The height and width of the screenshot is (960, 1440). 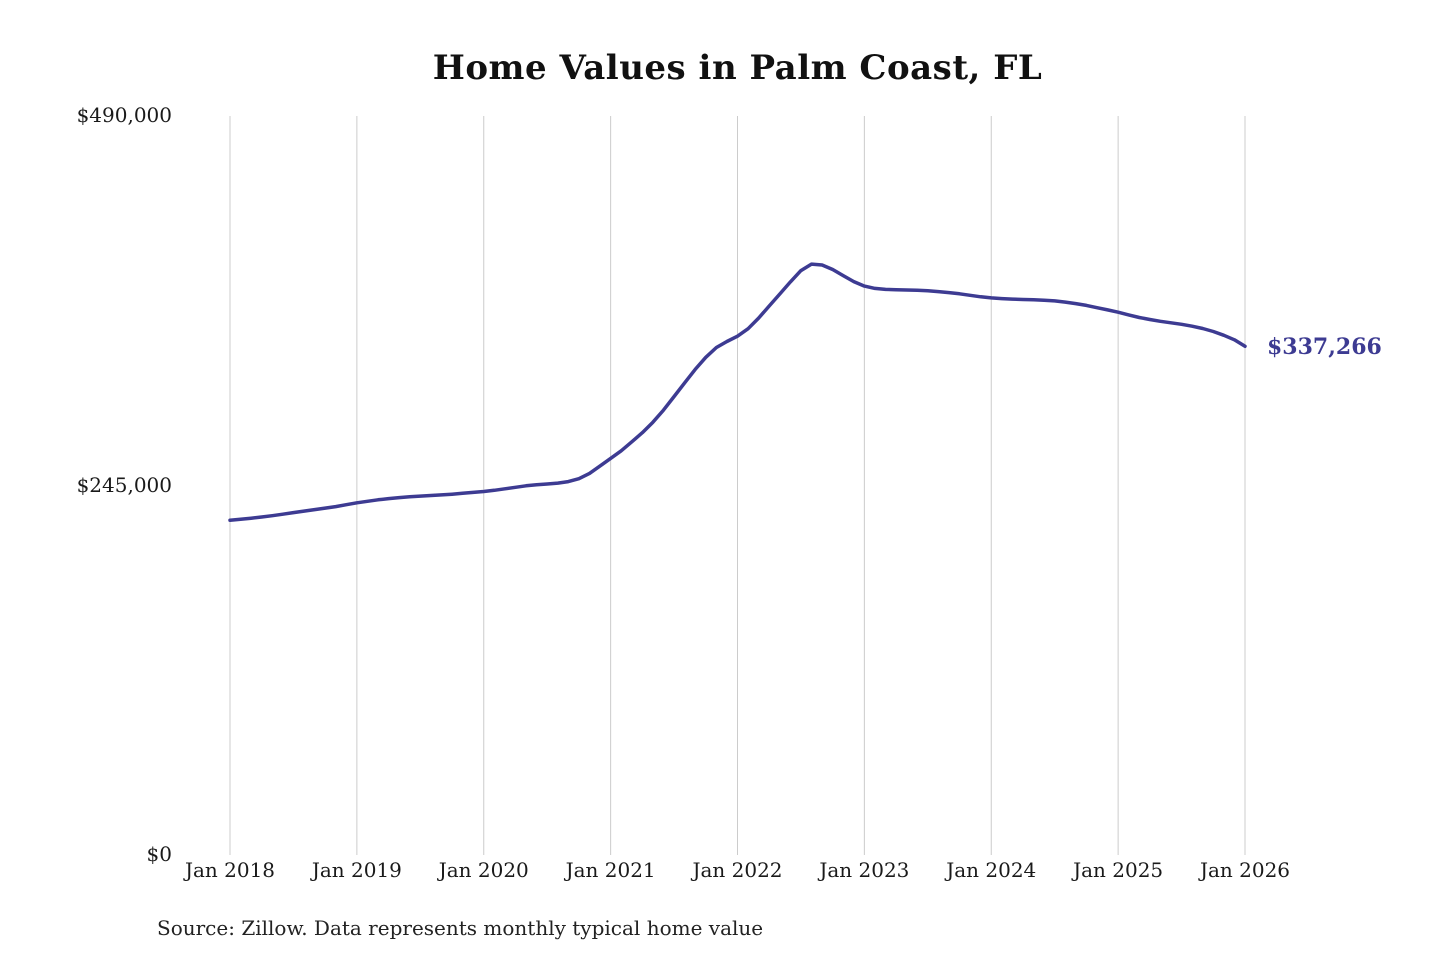 I want to click on latest-value-label: $337,266, so click(x=1324, y=347).